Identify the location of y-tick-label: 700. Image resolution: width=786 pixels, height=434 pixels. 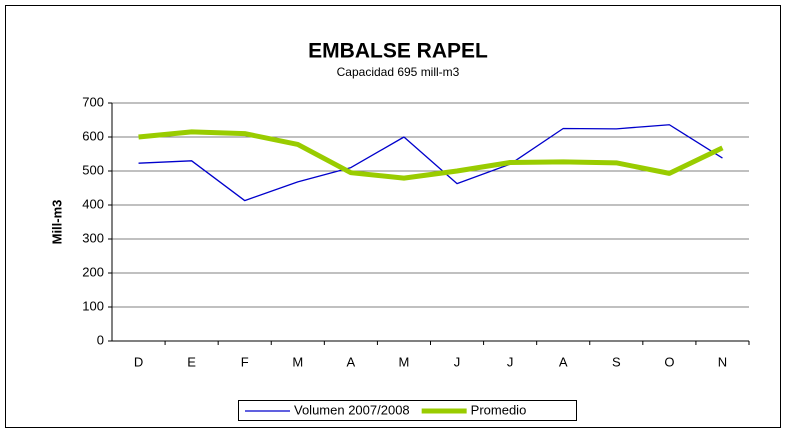
(93, 101).